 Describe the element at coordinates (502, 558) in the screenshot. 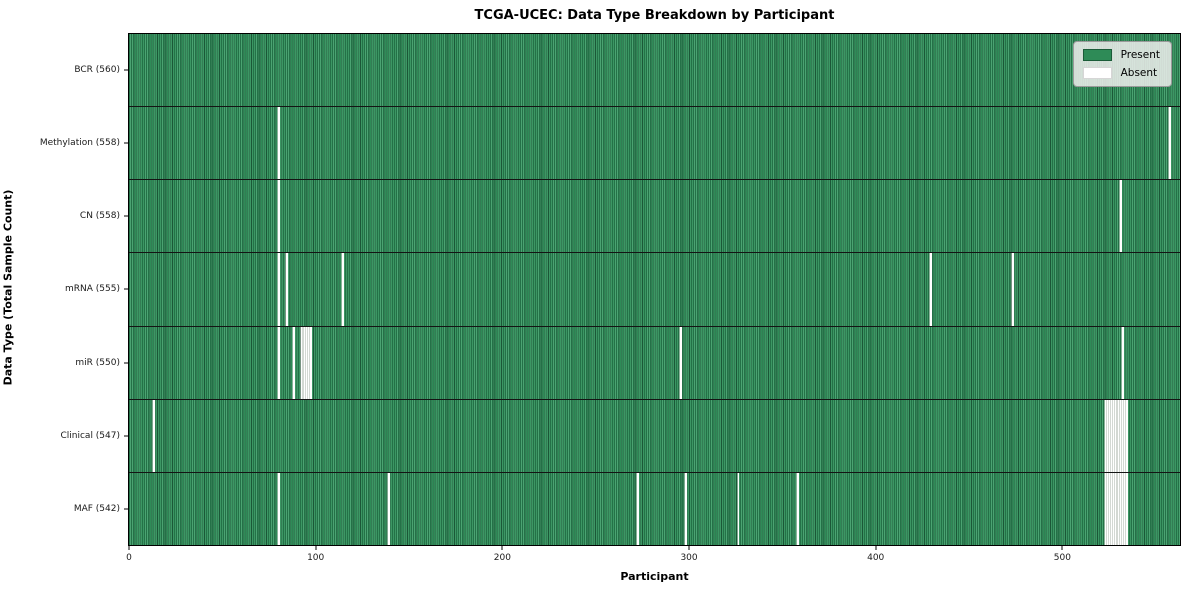

I see `x-tick-label-200: 200` at that location.